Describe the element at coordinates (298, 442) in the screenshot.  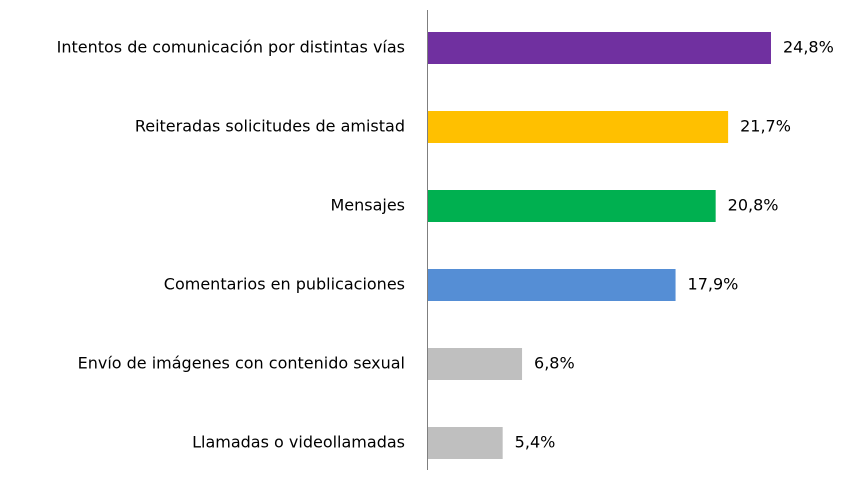
I see `category-label: Llamadas o videollamadas` at that location.